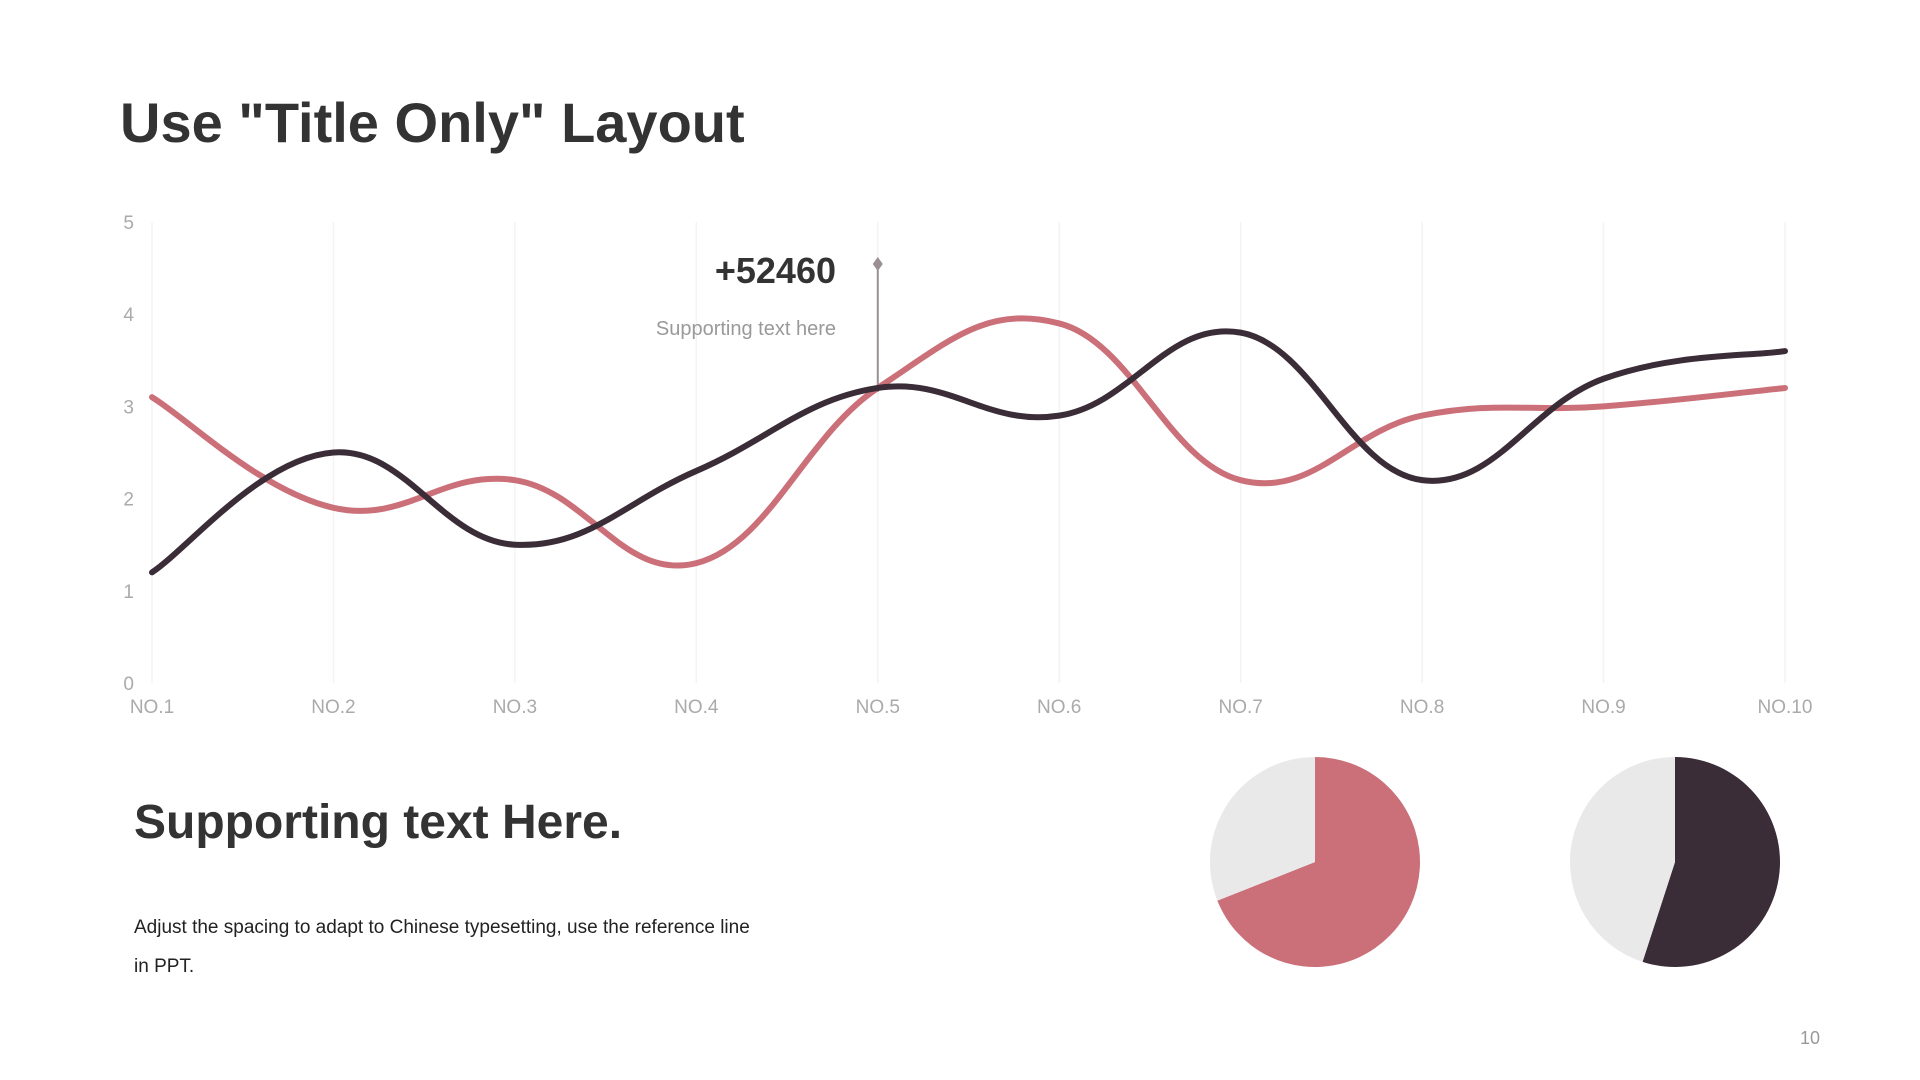  I want to click on x-tick-label: NO.6, so click(1059, 707).